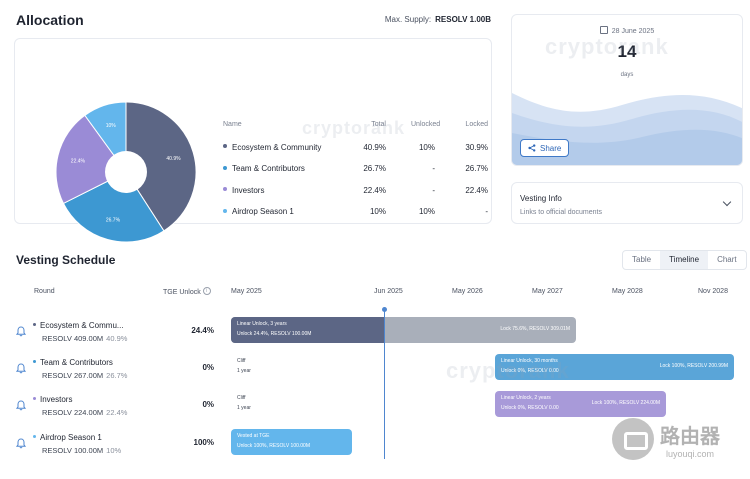  Describe the element at coordinates (246, 291) in the screenshot. I see `timeline-label: May 2025` at that location.